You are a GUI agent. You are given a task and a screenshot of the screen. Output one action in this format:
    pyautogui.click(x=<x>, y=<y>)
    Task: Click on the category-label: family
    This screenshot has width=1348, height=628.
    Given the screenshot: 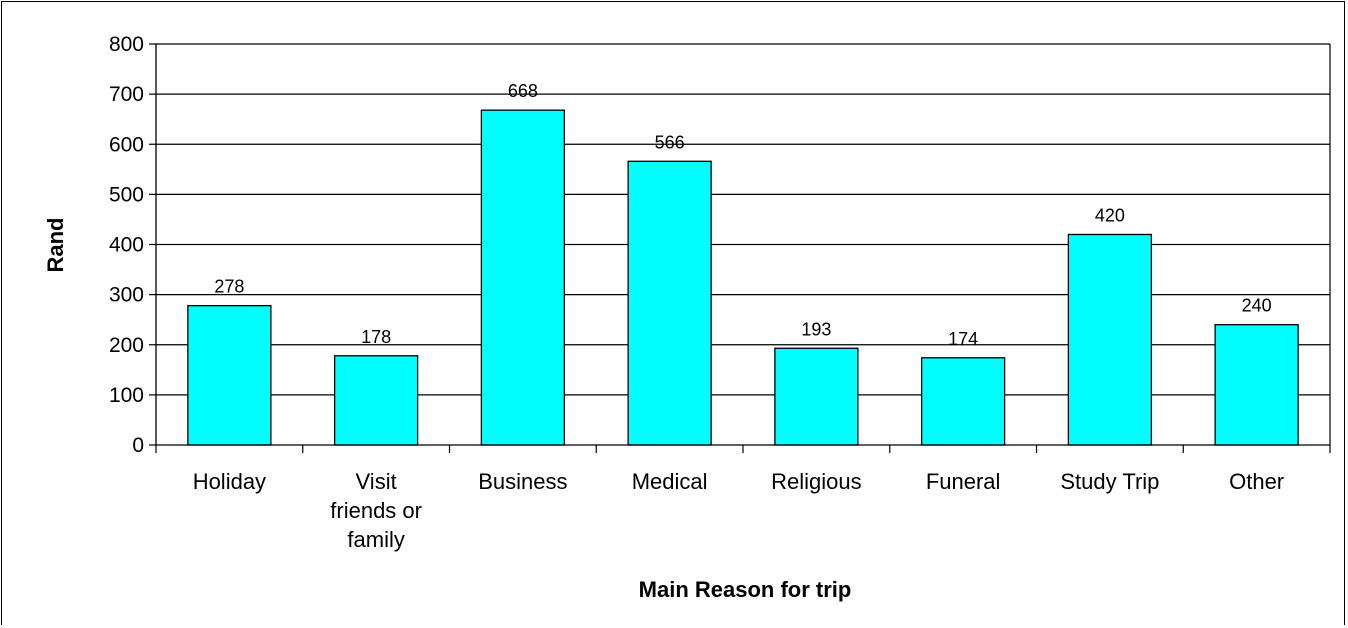 What is the action you would take?
    pyautogui.click(x=375, y=539)
    